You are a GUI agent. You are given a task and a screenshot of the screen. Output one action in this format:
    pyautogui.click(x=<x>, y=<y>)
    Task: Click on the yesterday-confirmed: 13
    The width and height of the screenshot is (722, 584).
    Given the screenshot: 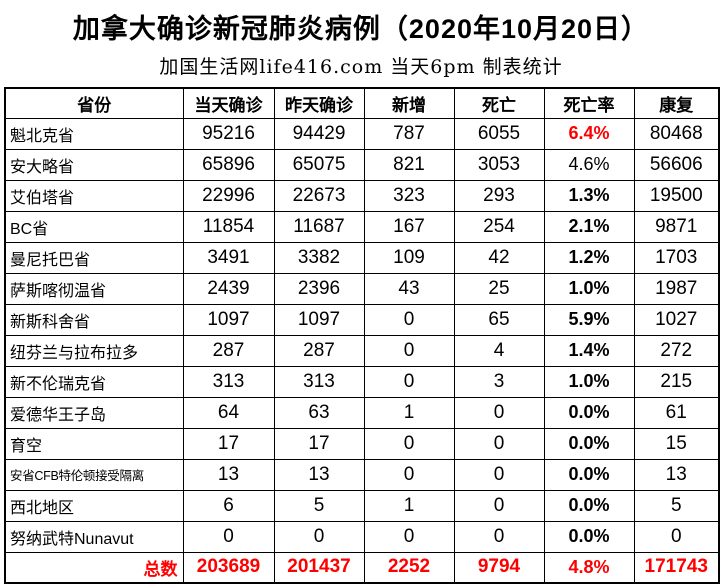 What is the action you would take?
    pyautogui.click(x=319, y=474)
    